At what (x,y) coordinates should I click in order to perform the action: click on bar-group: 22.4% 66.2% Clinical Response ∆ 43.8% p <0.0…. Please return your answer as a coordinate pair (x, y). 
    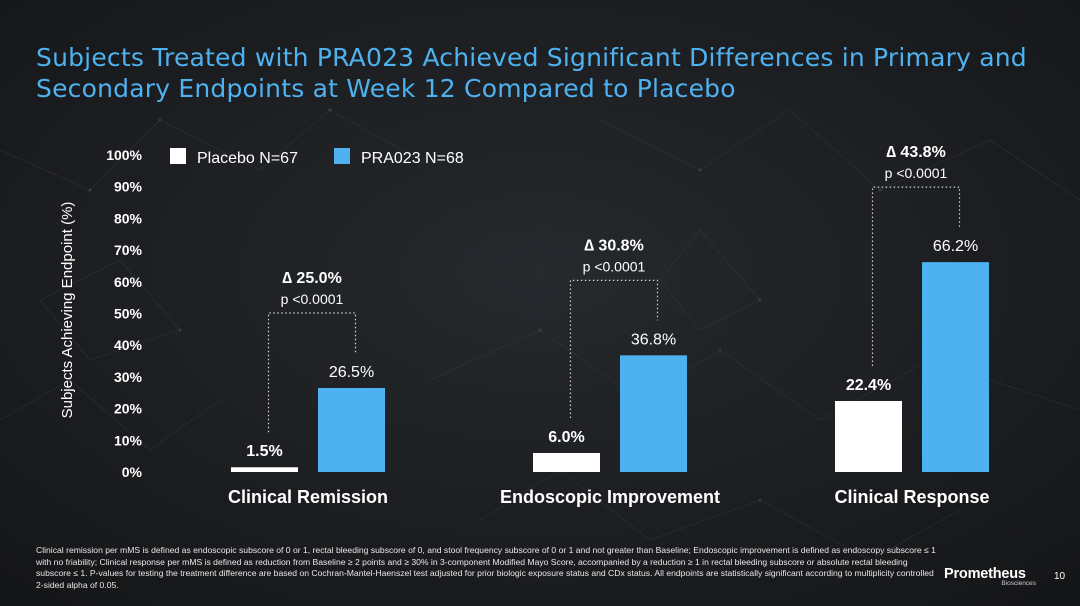
    Looking at the image, I should click on (911, 325).